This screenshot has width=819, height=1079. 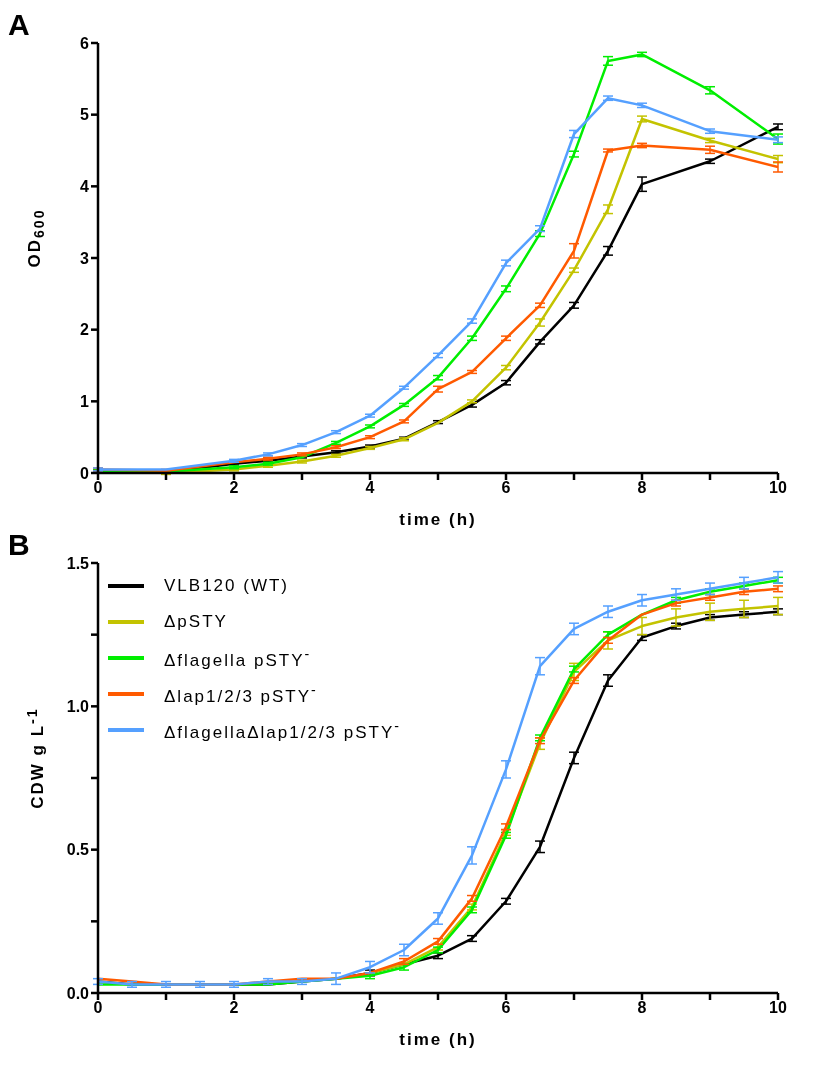 I want to click on y-tick-label: 4, so click(x=85, y=187).